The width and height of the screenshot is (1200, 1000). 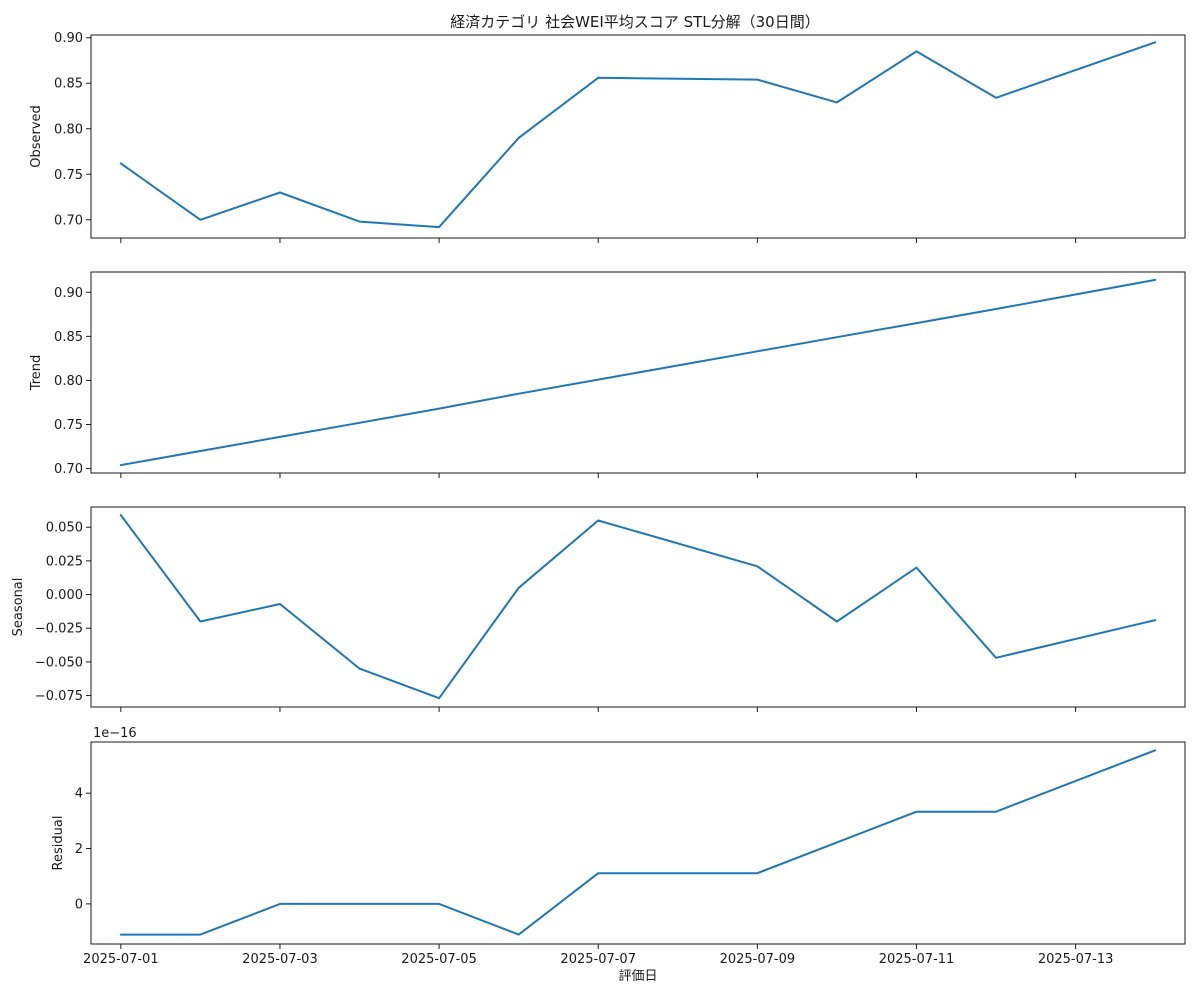 I want to click on y-axis-label-seasonal: Seasonal, so click(x=18, y=607).